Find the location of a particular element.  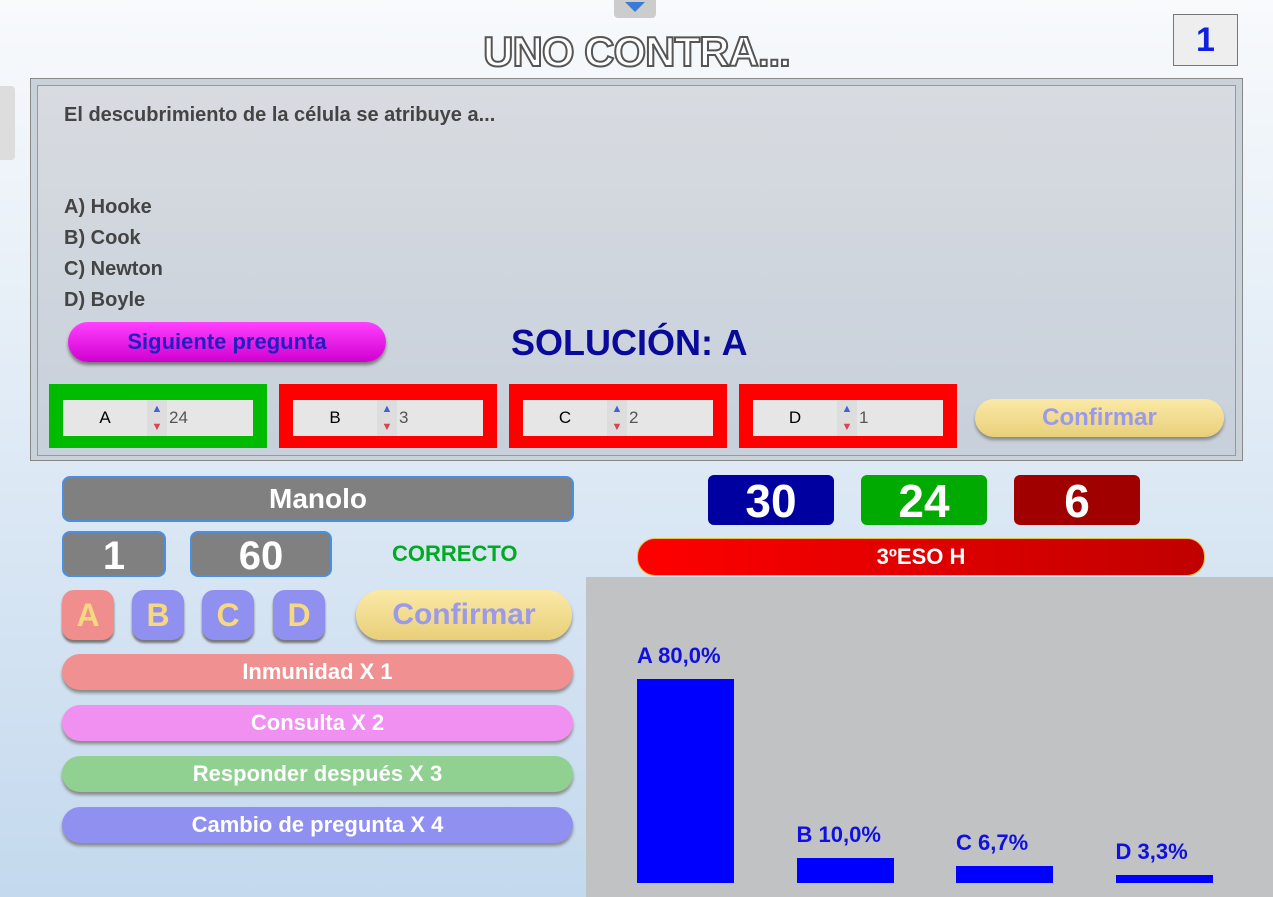

answer-letter: C is located at coordinates (565, 417).